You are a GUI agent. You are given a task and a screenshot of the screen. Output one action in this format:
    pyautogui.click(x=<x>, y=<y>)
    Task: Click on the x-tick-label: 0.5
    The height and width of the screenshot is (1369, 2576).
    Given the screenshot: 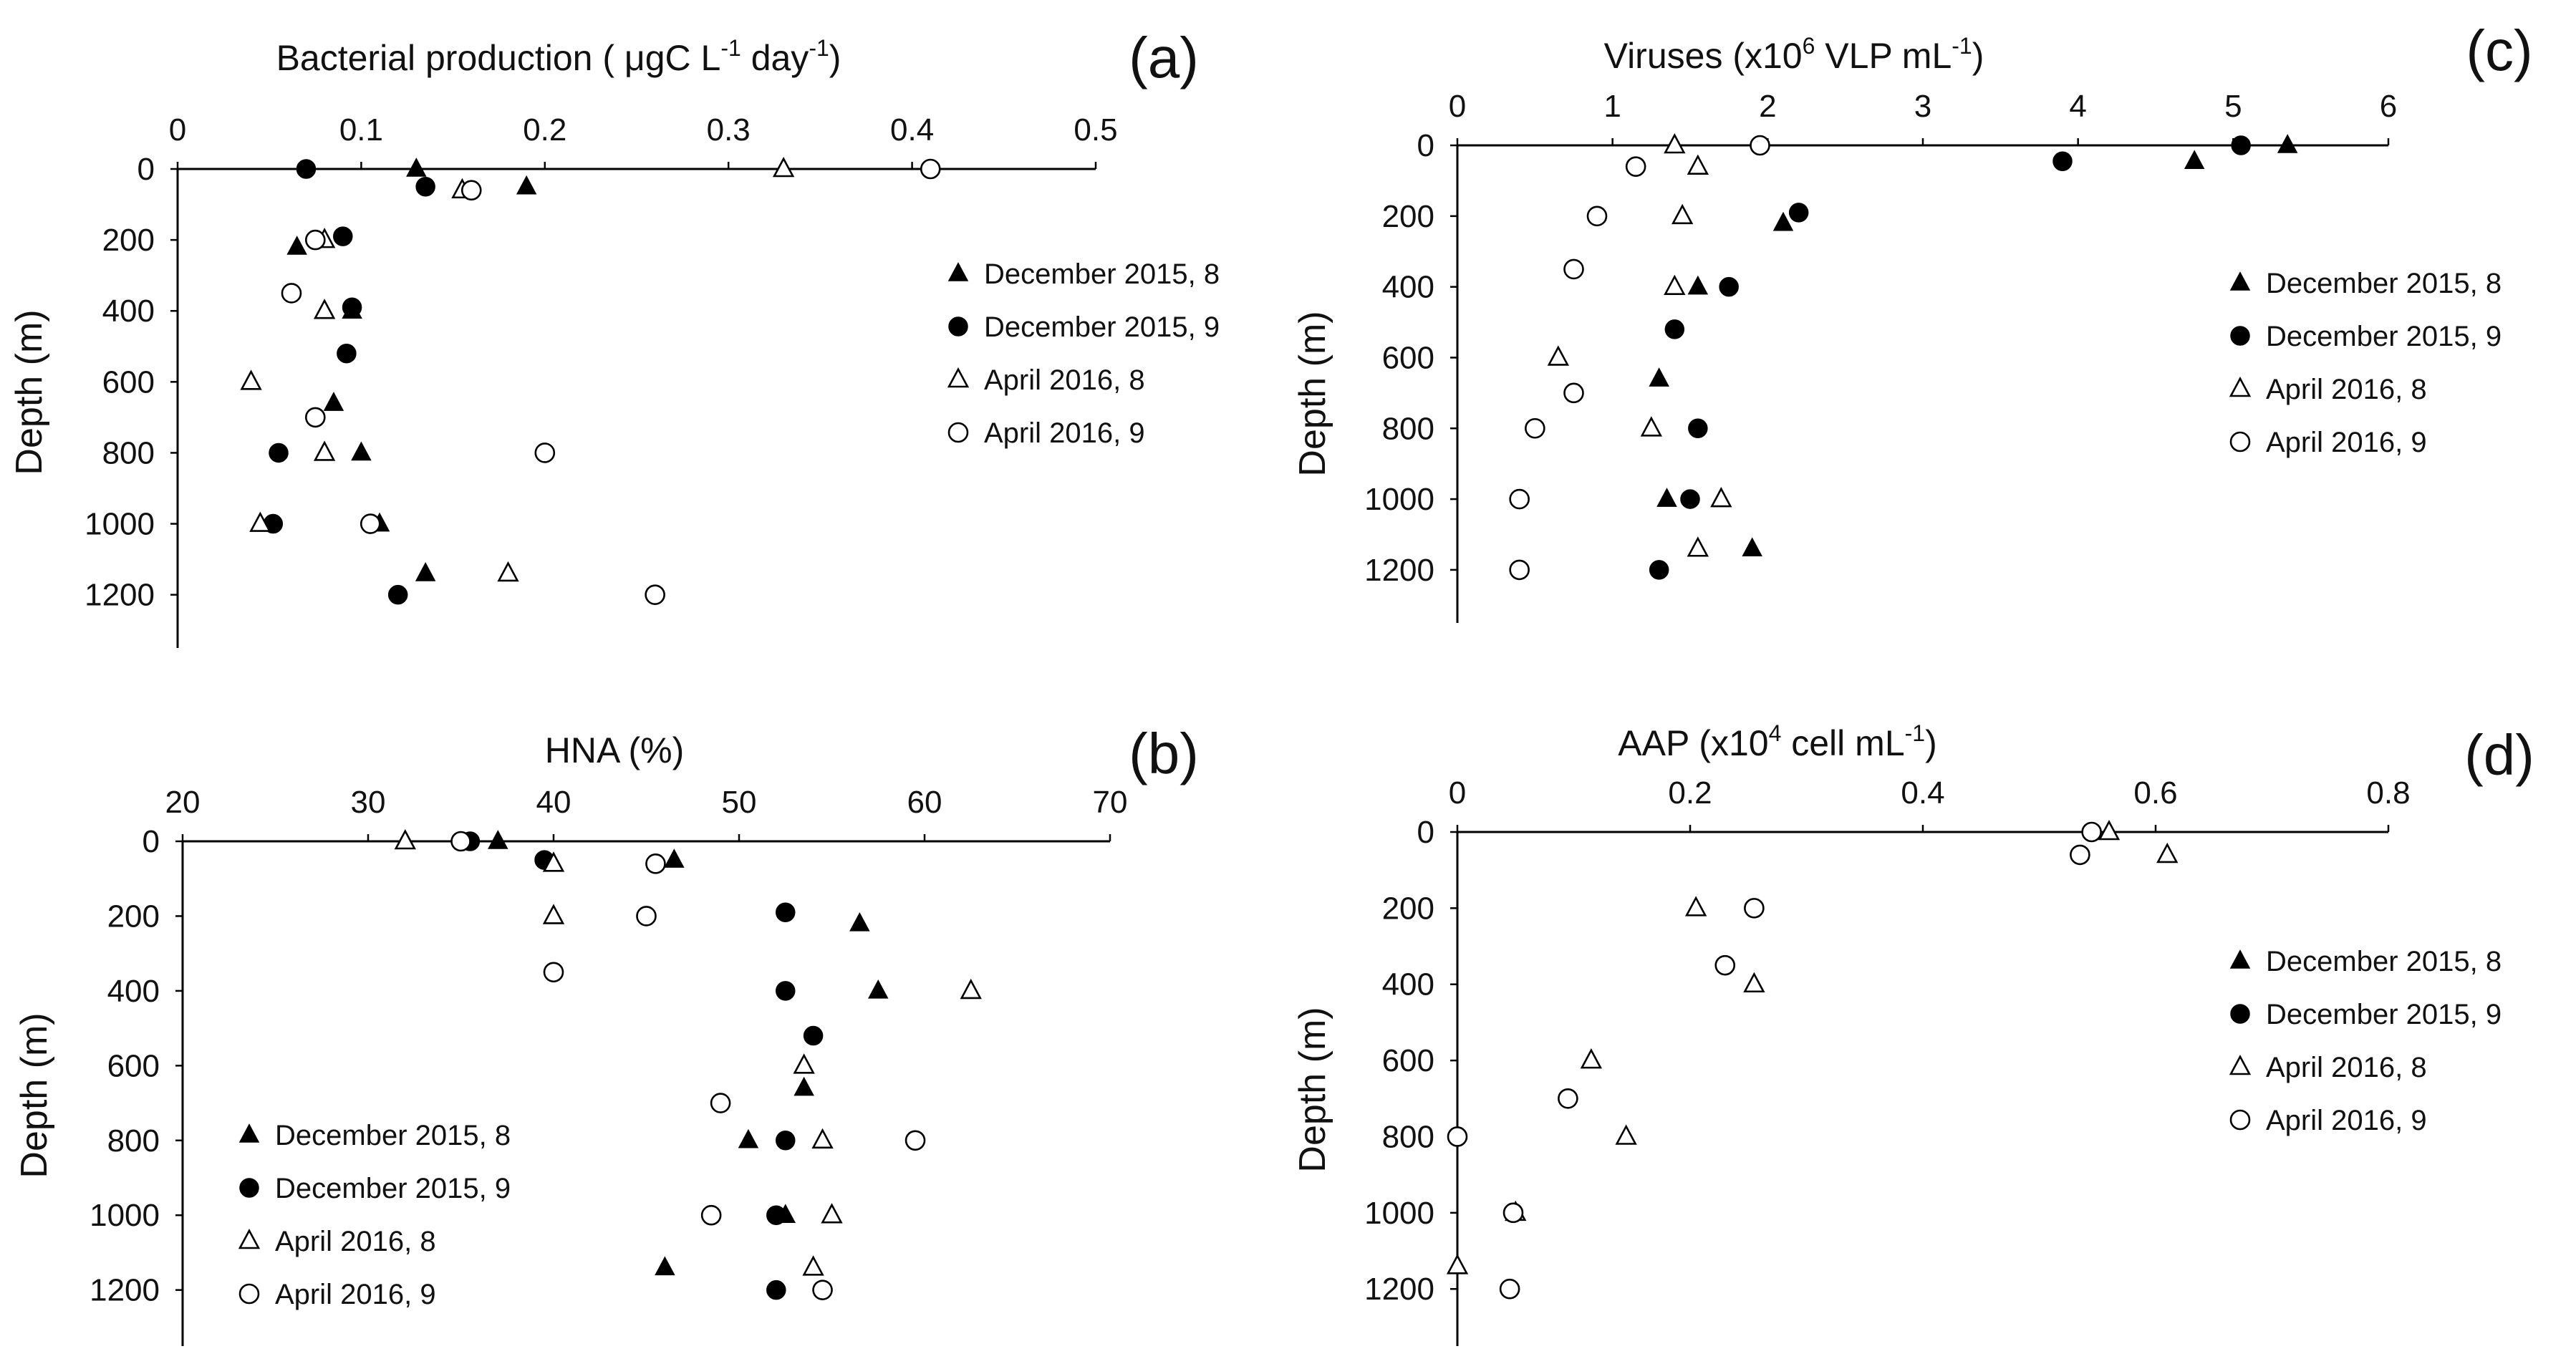 What is the action you would take?
    pyautogui.click(x=1095, y=129)
    